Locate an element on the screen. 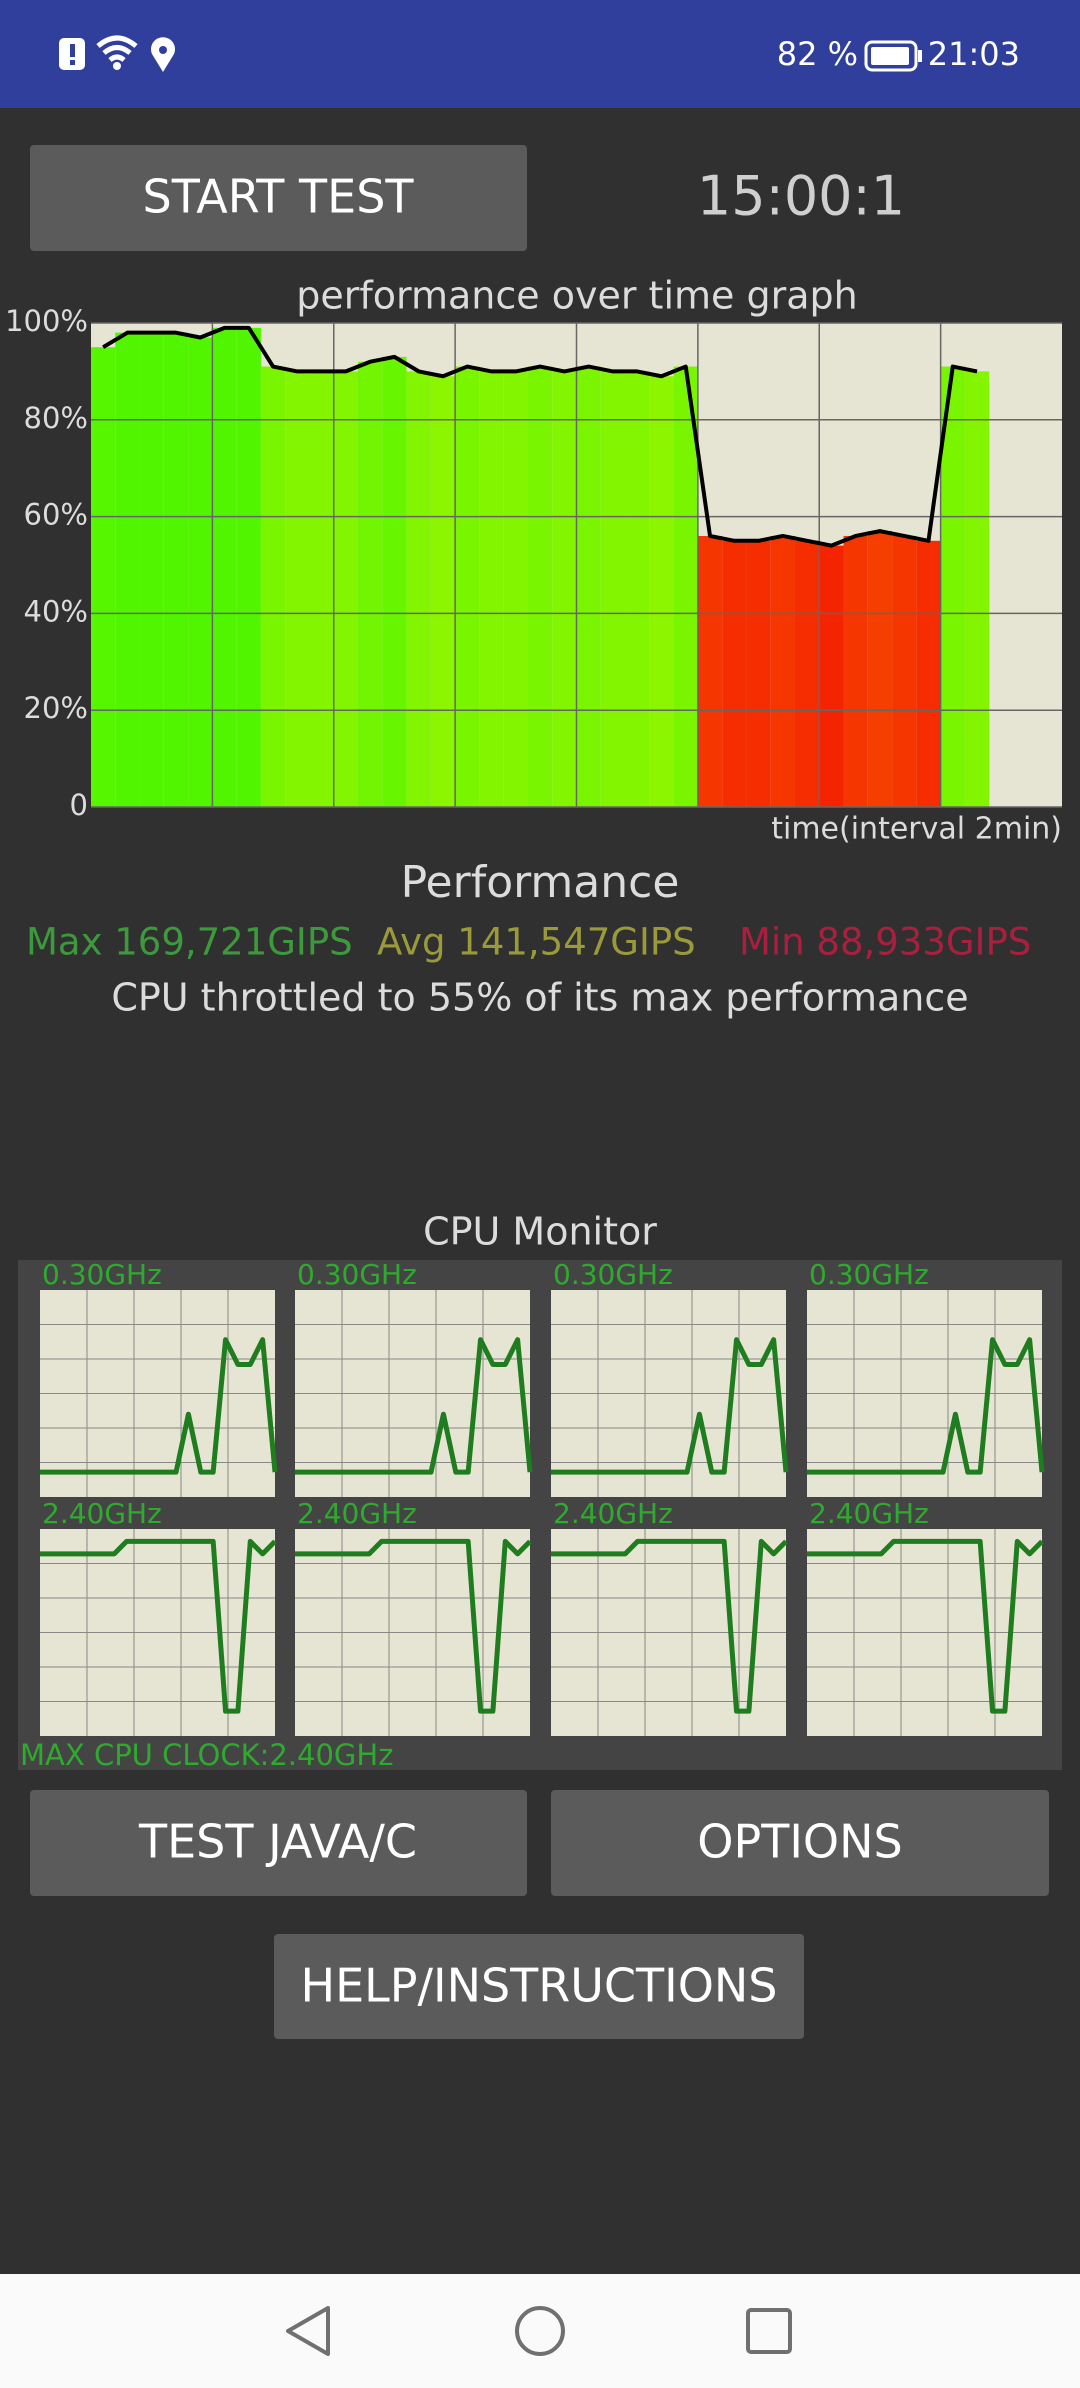  button-label: START TEST is located at coordinates (279, 197).